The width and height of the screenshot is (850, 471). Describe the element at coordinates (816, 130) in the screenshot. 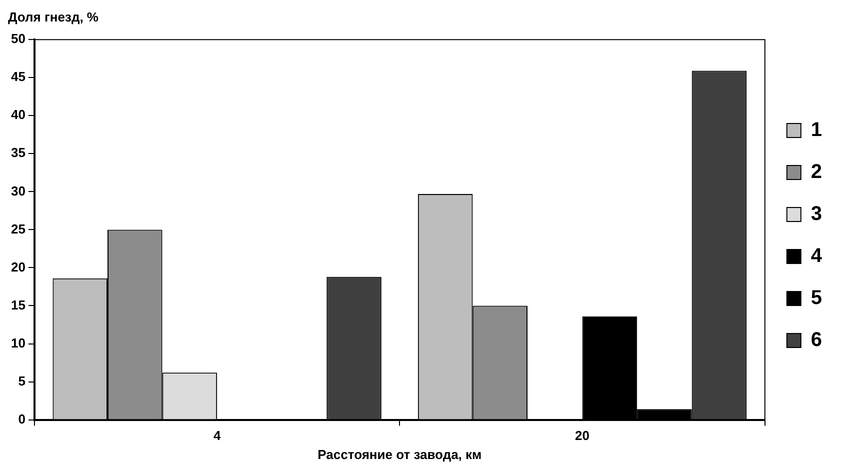

I see `legend-label: 1` at that location.